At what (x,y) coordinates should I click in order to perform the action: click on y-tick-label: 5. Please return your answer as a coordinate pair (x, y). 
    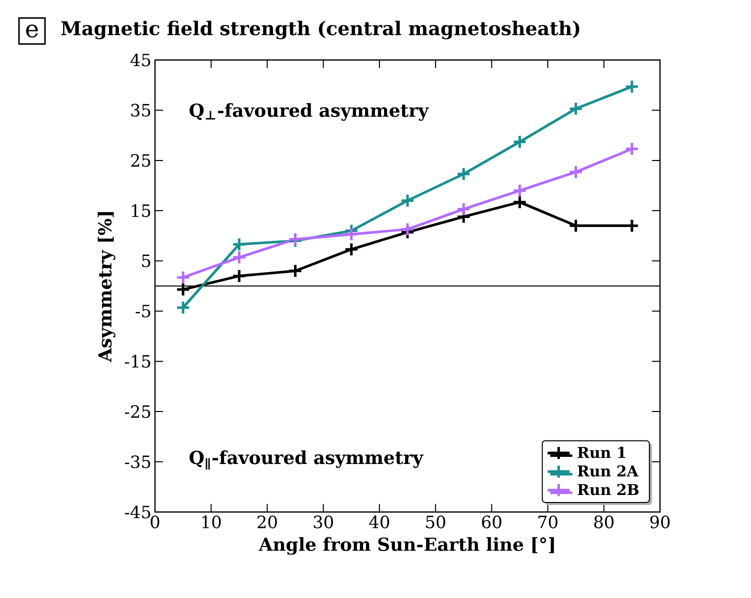
    Looking at the image, I should click on (146, 261).